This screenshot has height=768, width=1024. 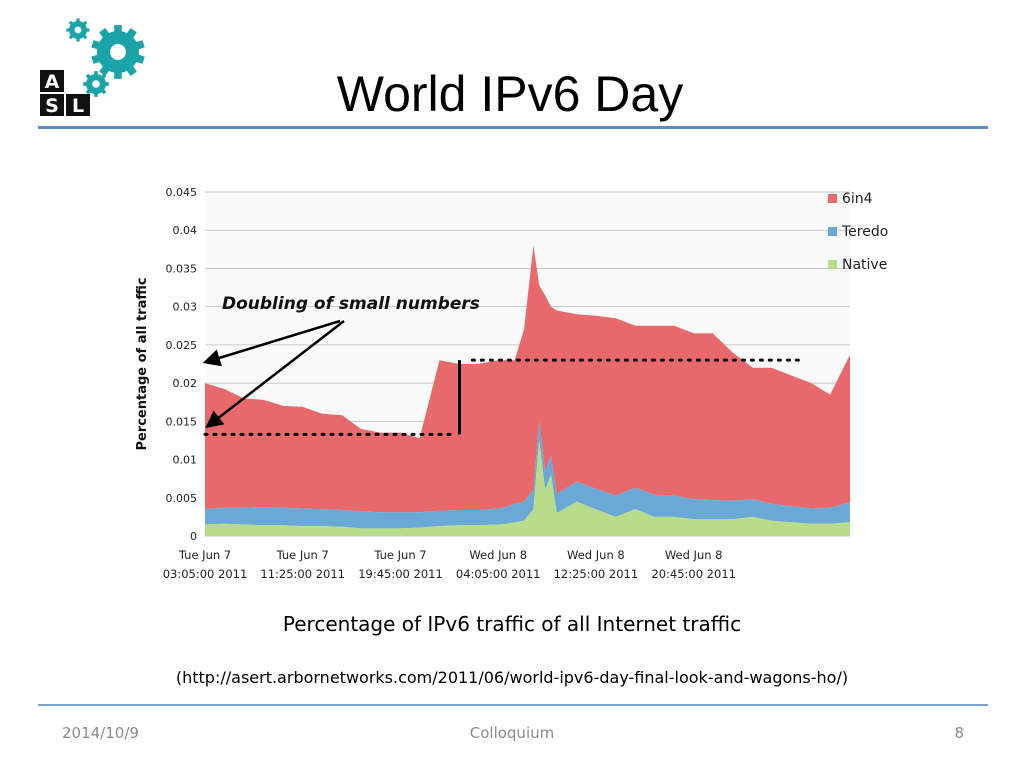 What do you see at coordinates (693, 574) in the screenshot?
I see `x-tick-label: 20:45:00 2011` at bounding box center [693, 574].